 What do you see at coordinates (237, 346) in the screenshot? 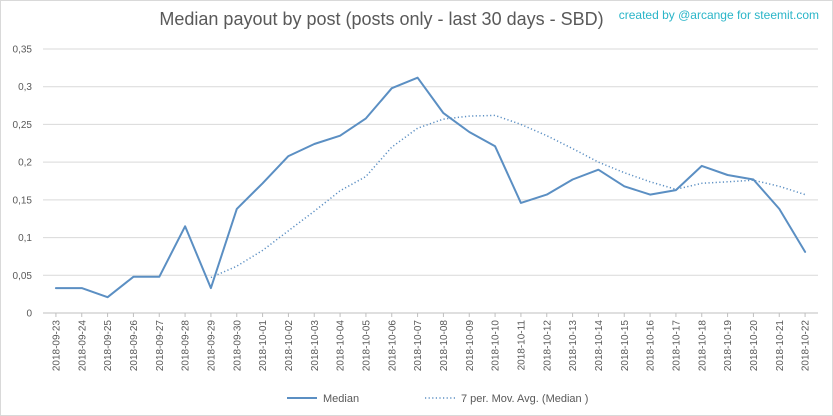
I see `x-tick-label: 2018-09-30` at bounding box center [237, 346].